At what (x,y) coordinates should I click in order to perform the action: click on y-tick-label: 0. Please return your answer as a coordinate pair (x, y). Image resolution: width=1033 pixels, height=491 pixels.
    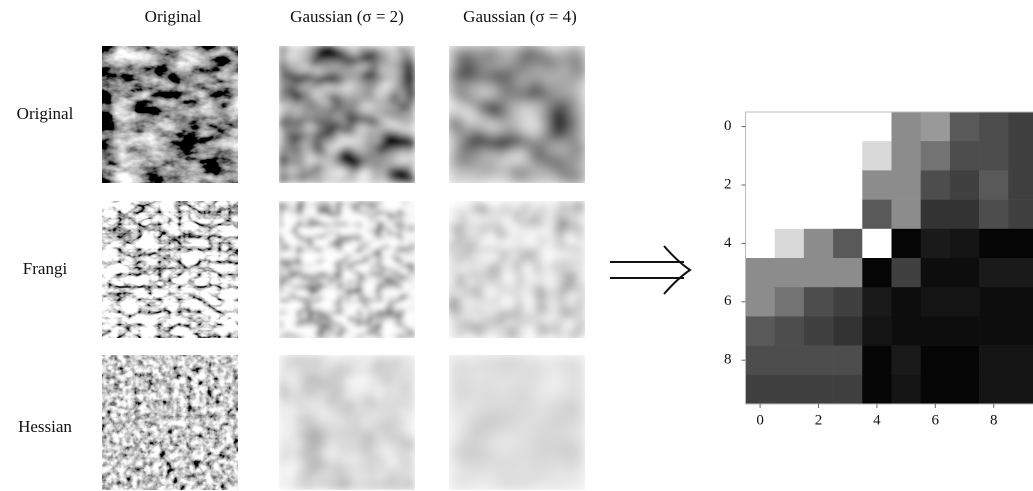
    Looking at the image, I should click on (728, 126).